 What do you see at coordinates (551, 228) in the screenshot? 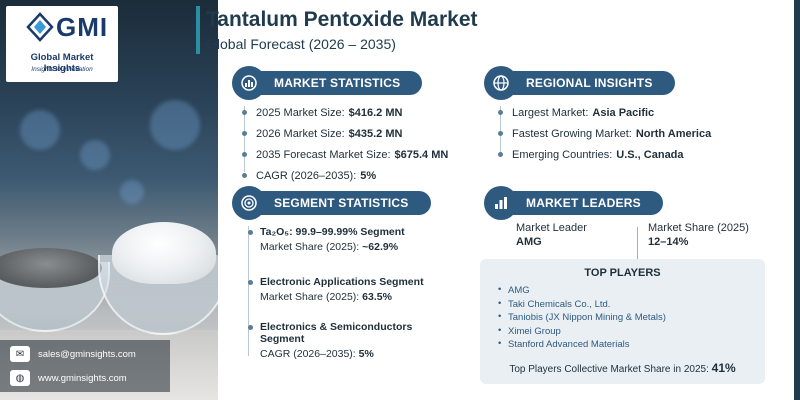
I see `market-leader-label: Market Leader` at bounding box center [551, 228].